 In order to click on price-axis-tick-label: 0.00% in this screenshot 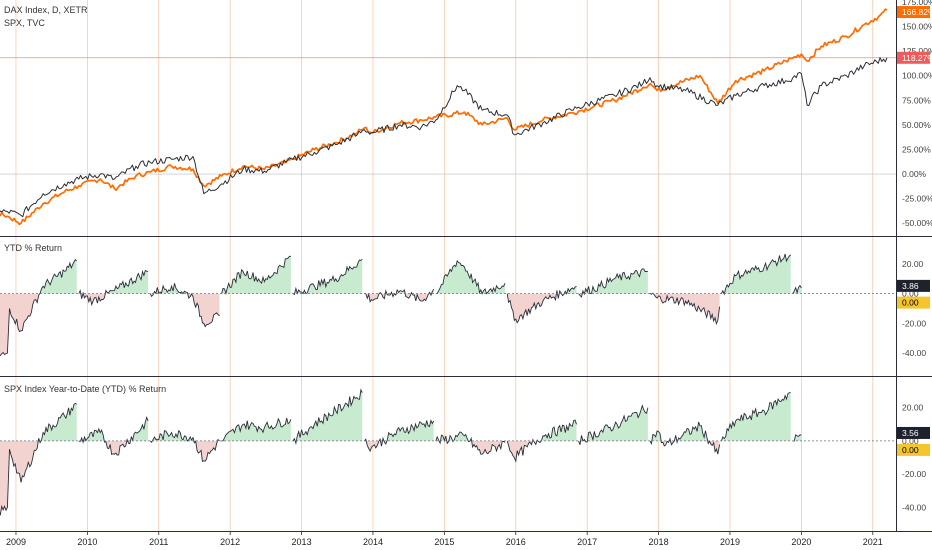, I will do `click(914, 174)`.